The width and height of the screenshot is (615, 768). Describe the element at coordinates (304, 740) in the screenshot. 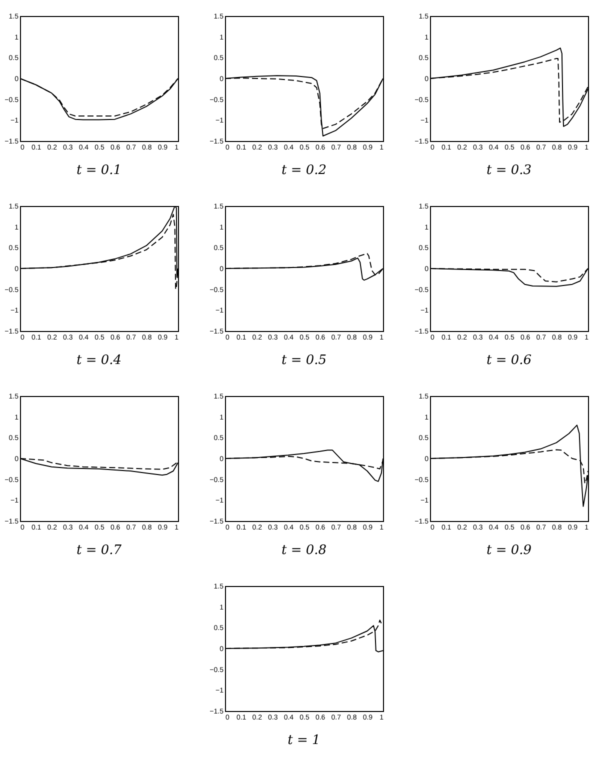

I see `text: t = 1` at that location.